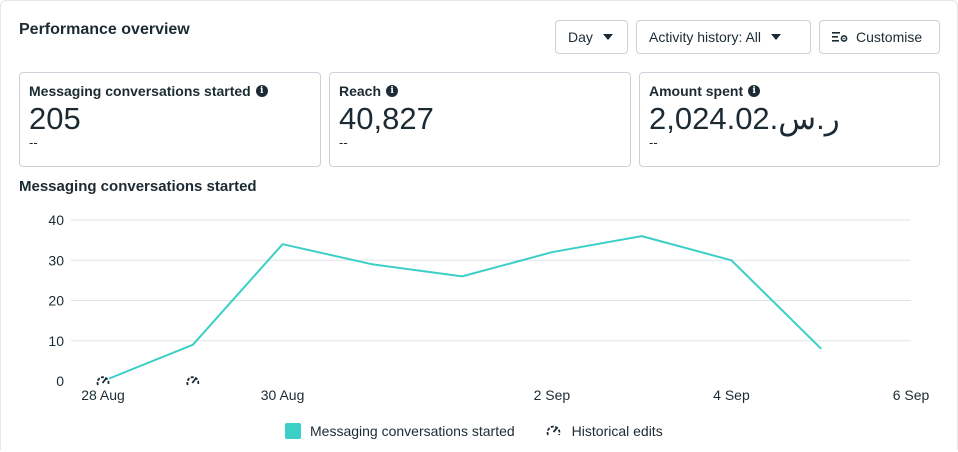  What do you see at coordinates (386, 118) in the screenshot?
I see `metric-value: 40,827` at bounding box center [386, 118].